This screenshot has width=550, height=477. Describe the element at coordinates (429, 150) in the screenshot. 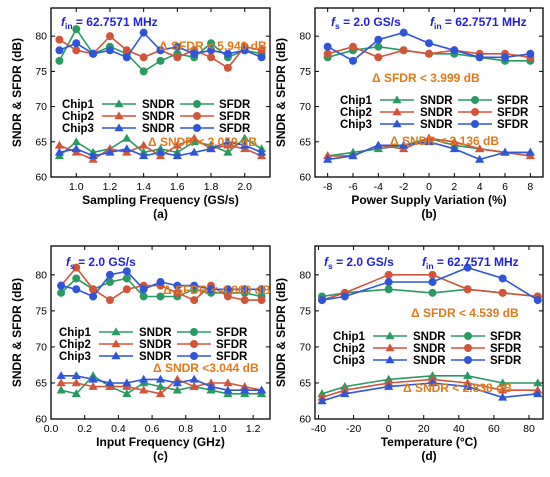

I see `series-chip3-sndr` at that location.